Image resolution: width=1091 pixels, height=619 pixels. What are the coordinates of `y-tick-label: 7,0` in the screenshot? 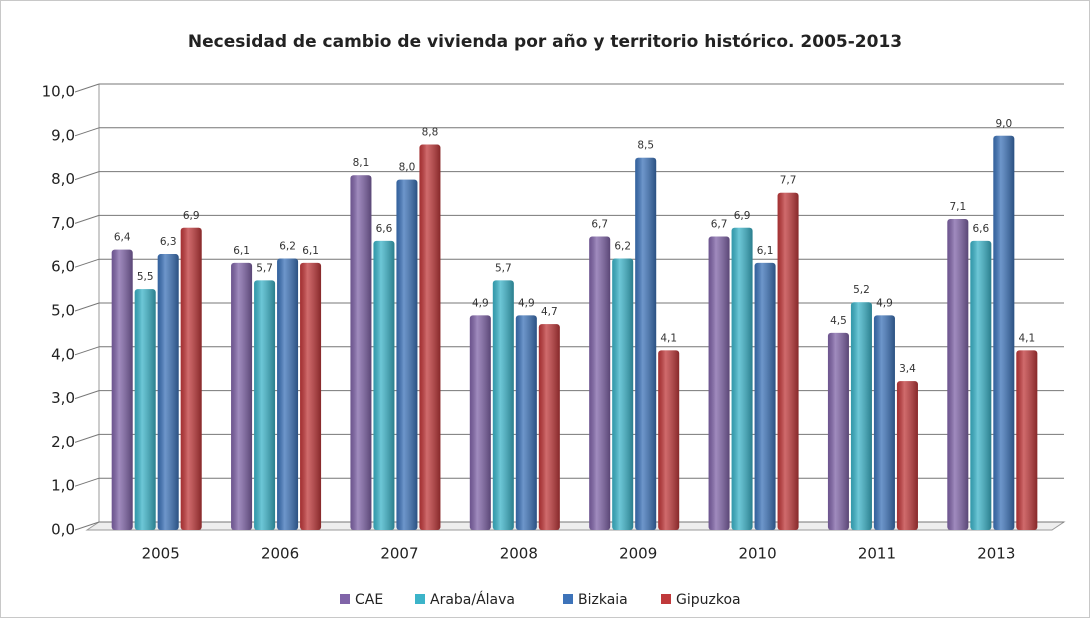 It's located at (63, 223).